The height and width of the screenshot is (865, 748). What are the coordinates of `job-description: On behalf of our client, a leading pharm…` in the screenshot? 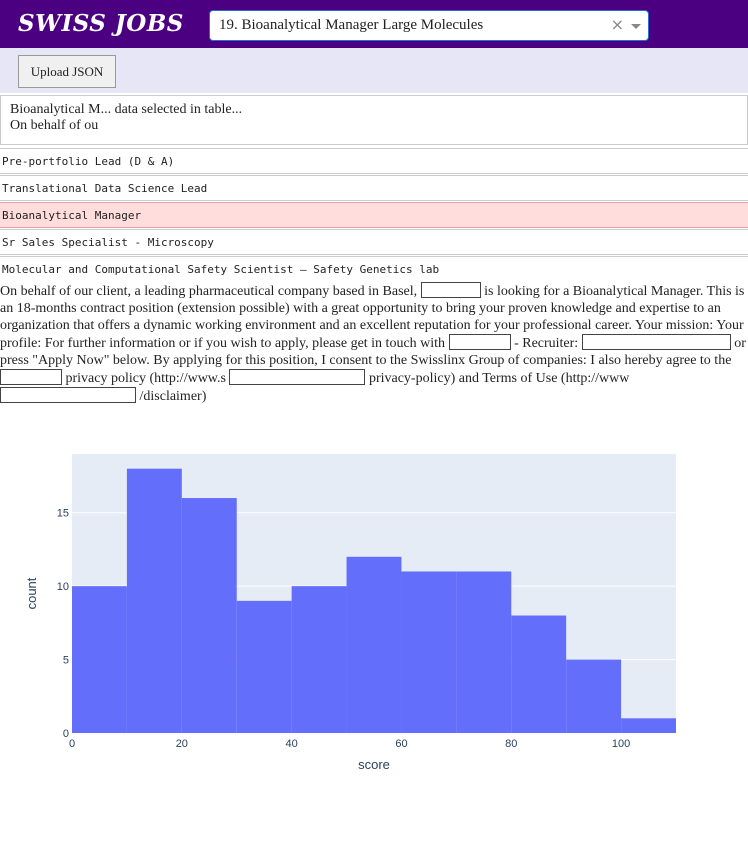 It's located at (373, 343).